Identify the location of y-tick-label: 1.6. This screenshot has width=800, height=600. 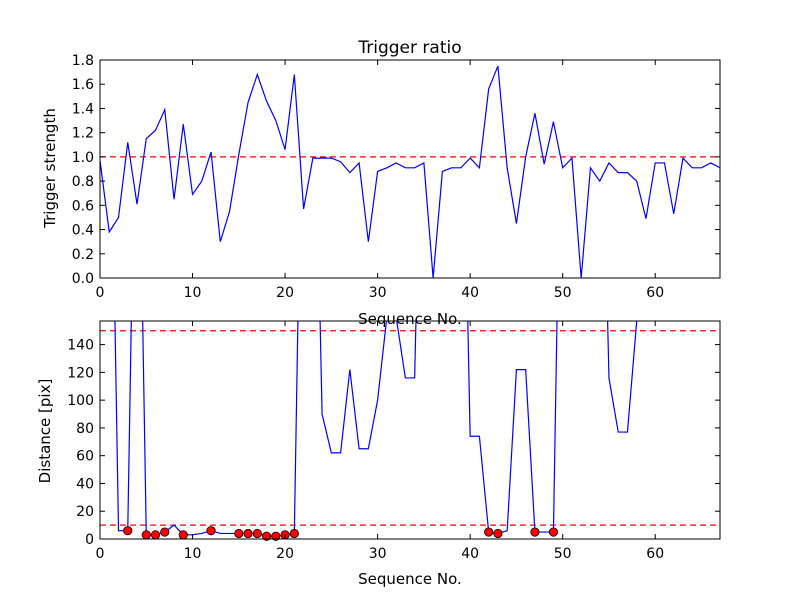
(83, 85).